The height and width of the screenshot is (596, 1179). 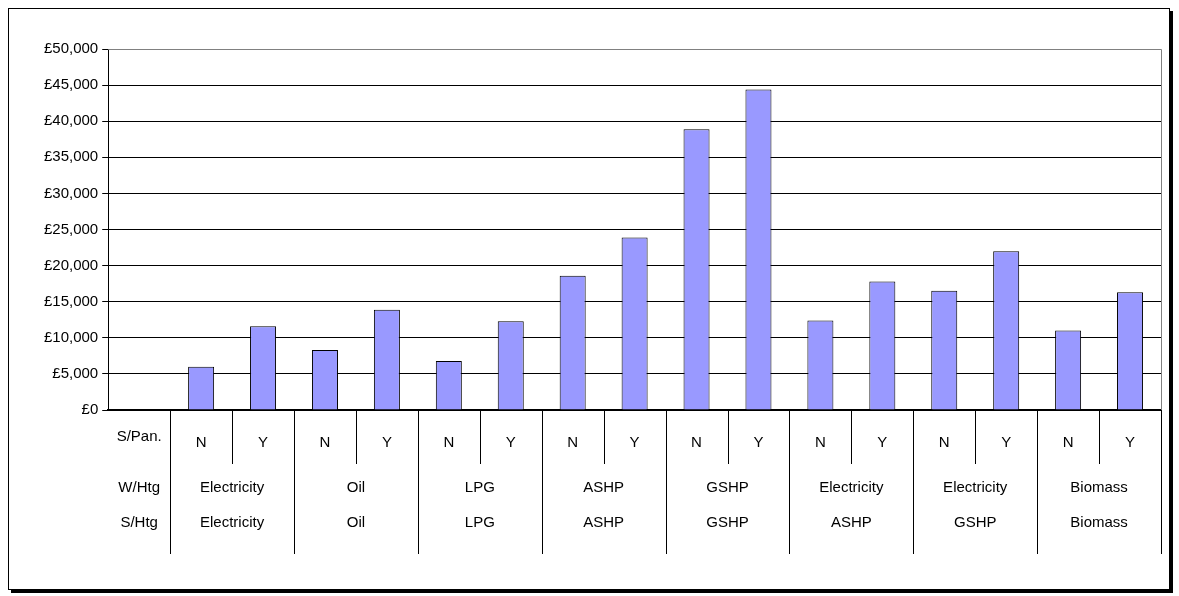 What do you see at coordinates (71, 300) in the screenshot?
I see `y-tick-label: £15,000` at bounding box center [71, 300].